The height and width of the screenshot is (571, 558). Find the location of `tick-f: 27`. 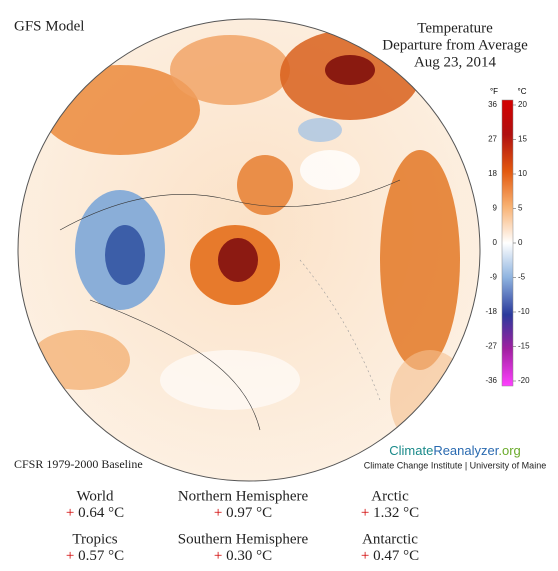

tick-f: 27 is located at coordinates (492, 139).